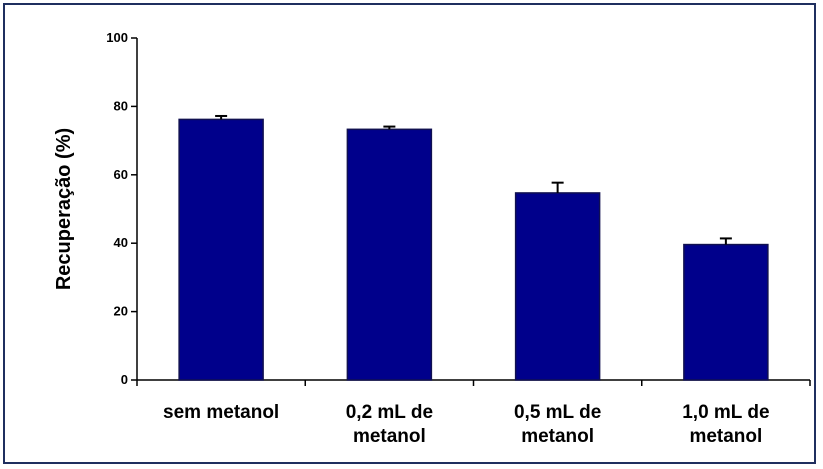 Image resolution: width=823 pixels, height=469 pixels. Describe the element at coordinates (121, 242) in the screenshot. I see `y-tick-label: 40` at that location.